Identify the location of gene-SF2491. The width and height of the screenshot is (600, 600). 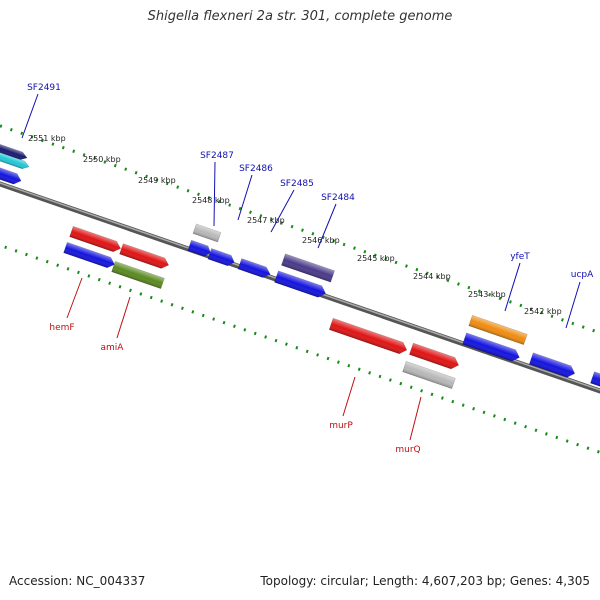
(14, 151).